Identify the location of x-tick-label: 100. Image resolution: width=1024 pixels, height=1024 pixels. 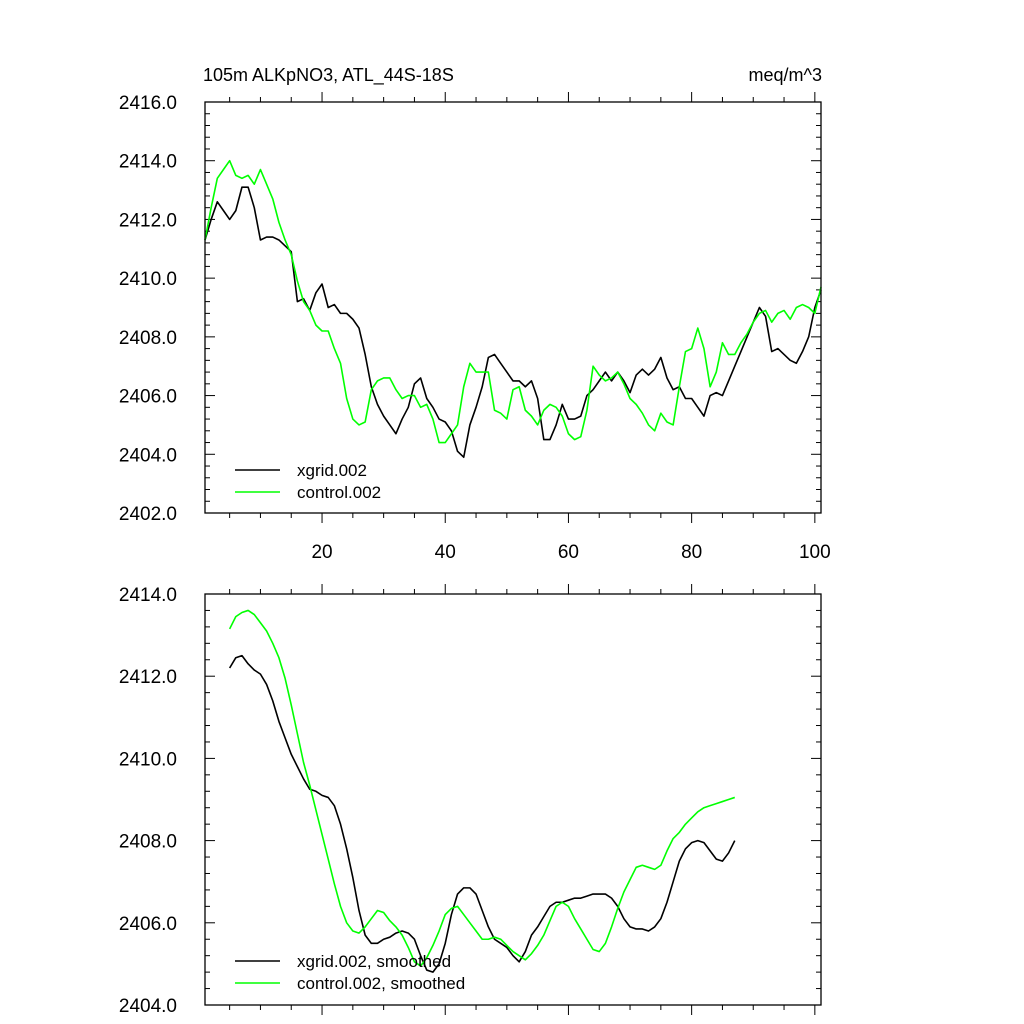
(815, 552).